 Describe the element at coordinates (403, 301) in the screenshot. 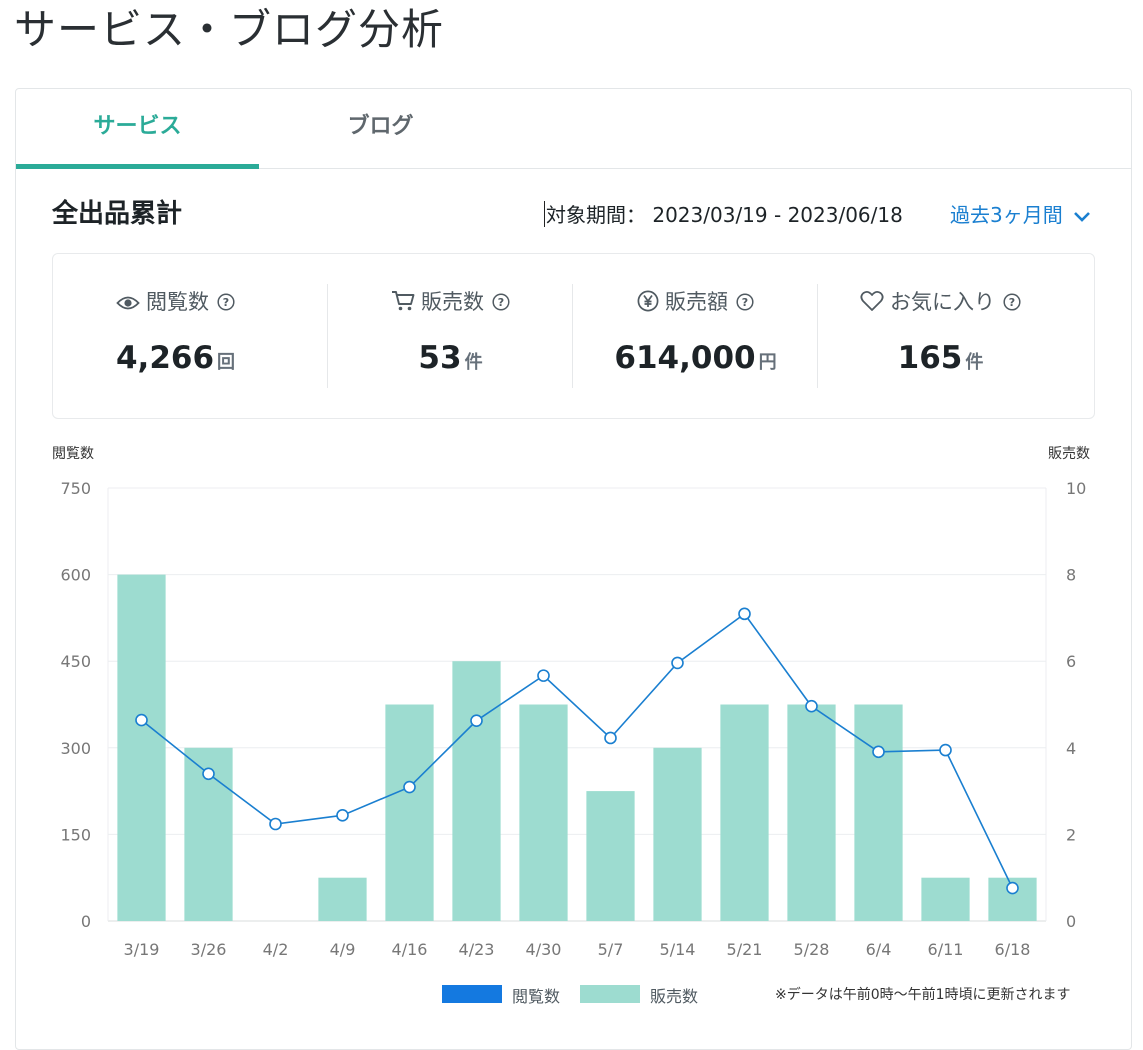

I see `cart-icon` at that location.